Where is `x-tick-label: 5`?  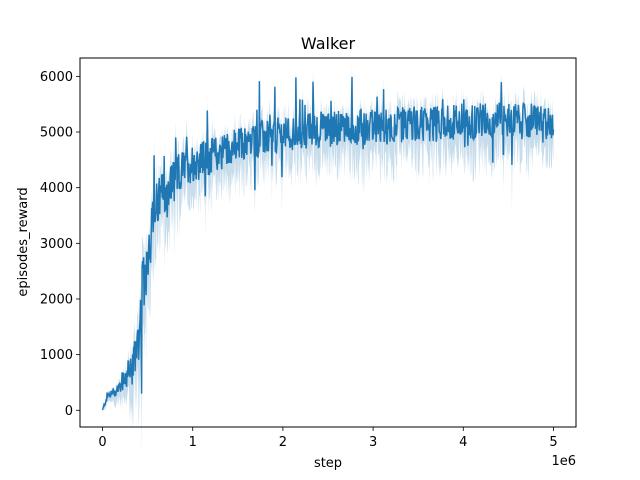
x-tick-label: 5 is located at coordinates (553, 442).